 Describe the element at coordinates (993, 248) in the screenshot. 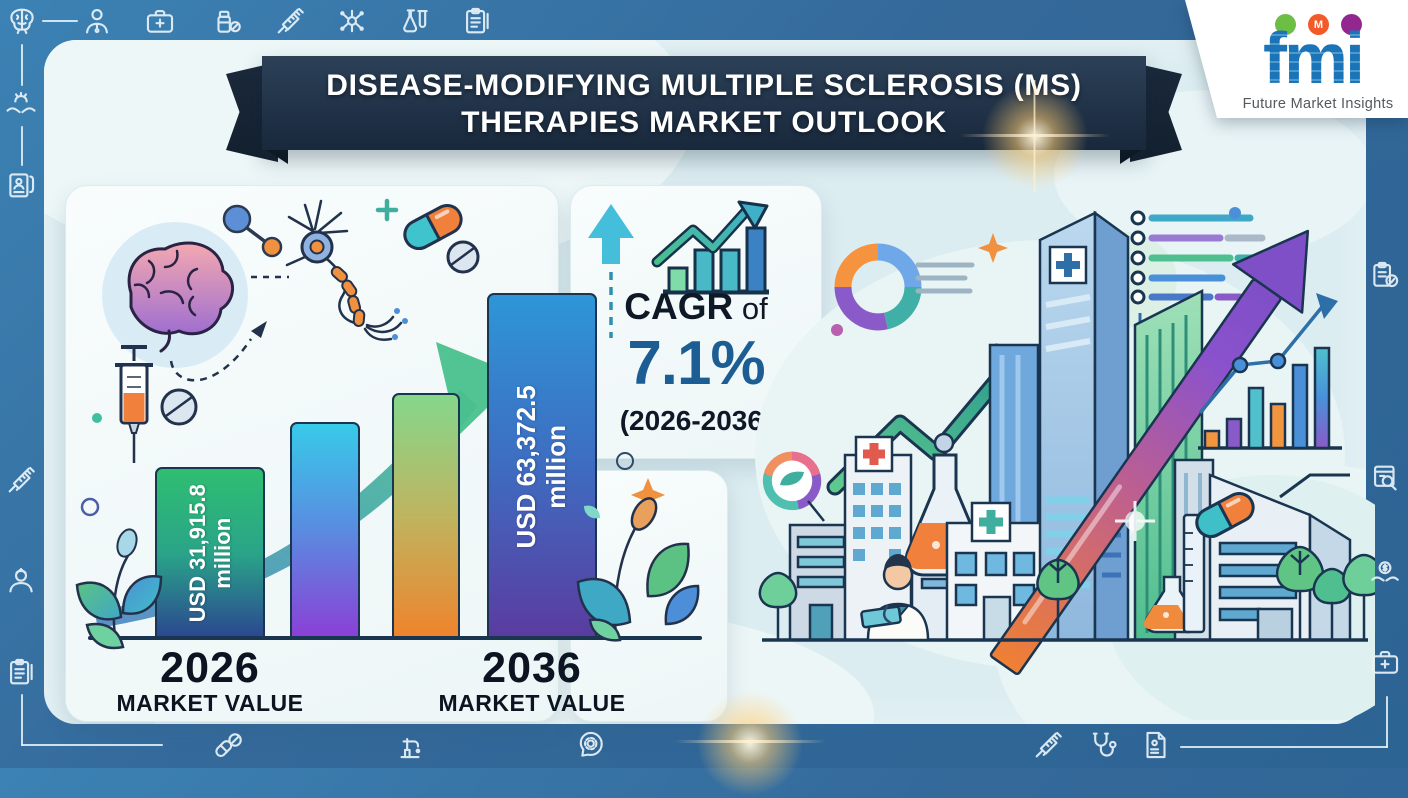

I see `sparkle-icon` at that location.